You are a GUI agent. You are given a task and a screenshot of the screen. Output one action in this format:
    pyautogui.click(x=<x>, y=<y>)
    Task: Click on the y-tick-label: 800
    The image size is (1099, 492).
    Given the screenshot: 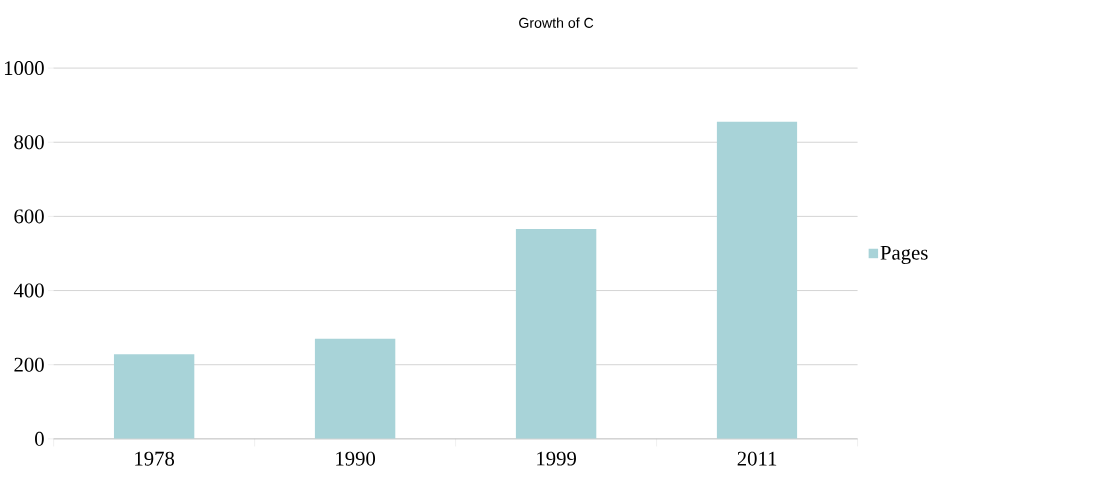 What is the action you would take?
    pyautogui.click(x=29, y=142)
    